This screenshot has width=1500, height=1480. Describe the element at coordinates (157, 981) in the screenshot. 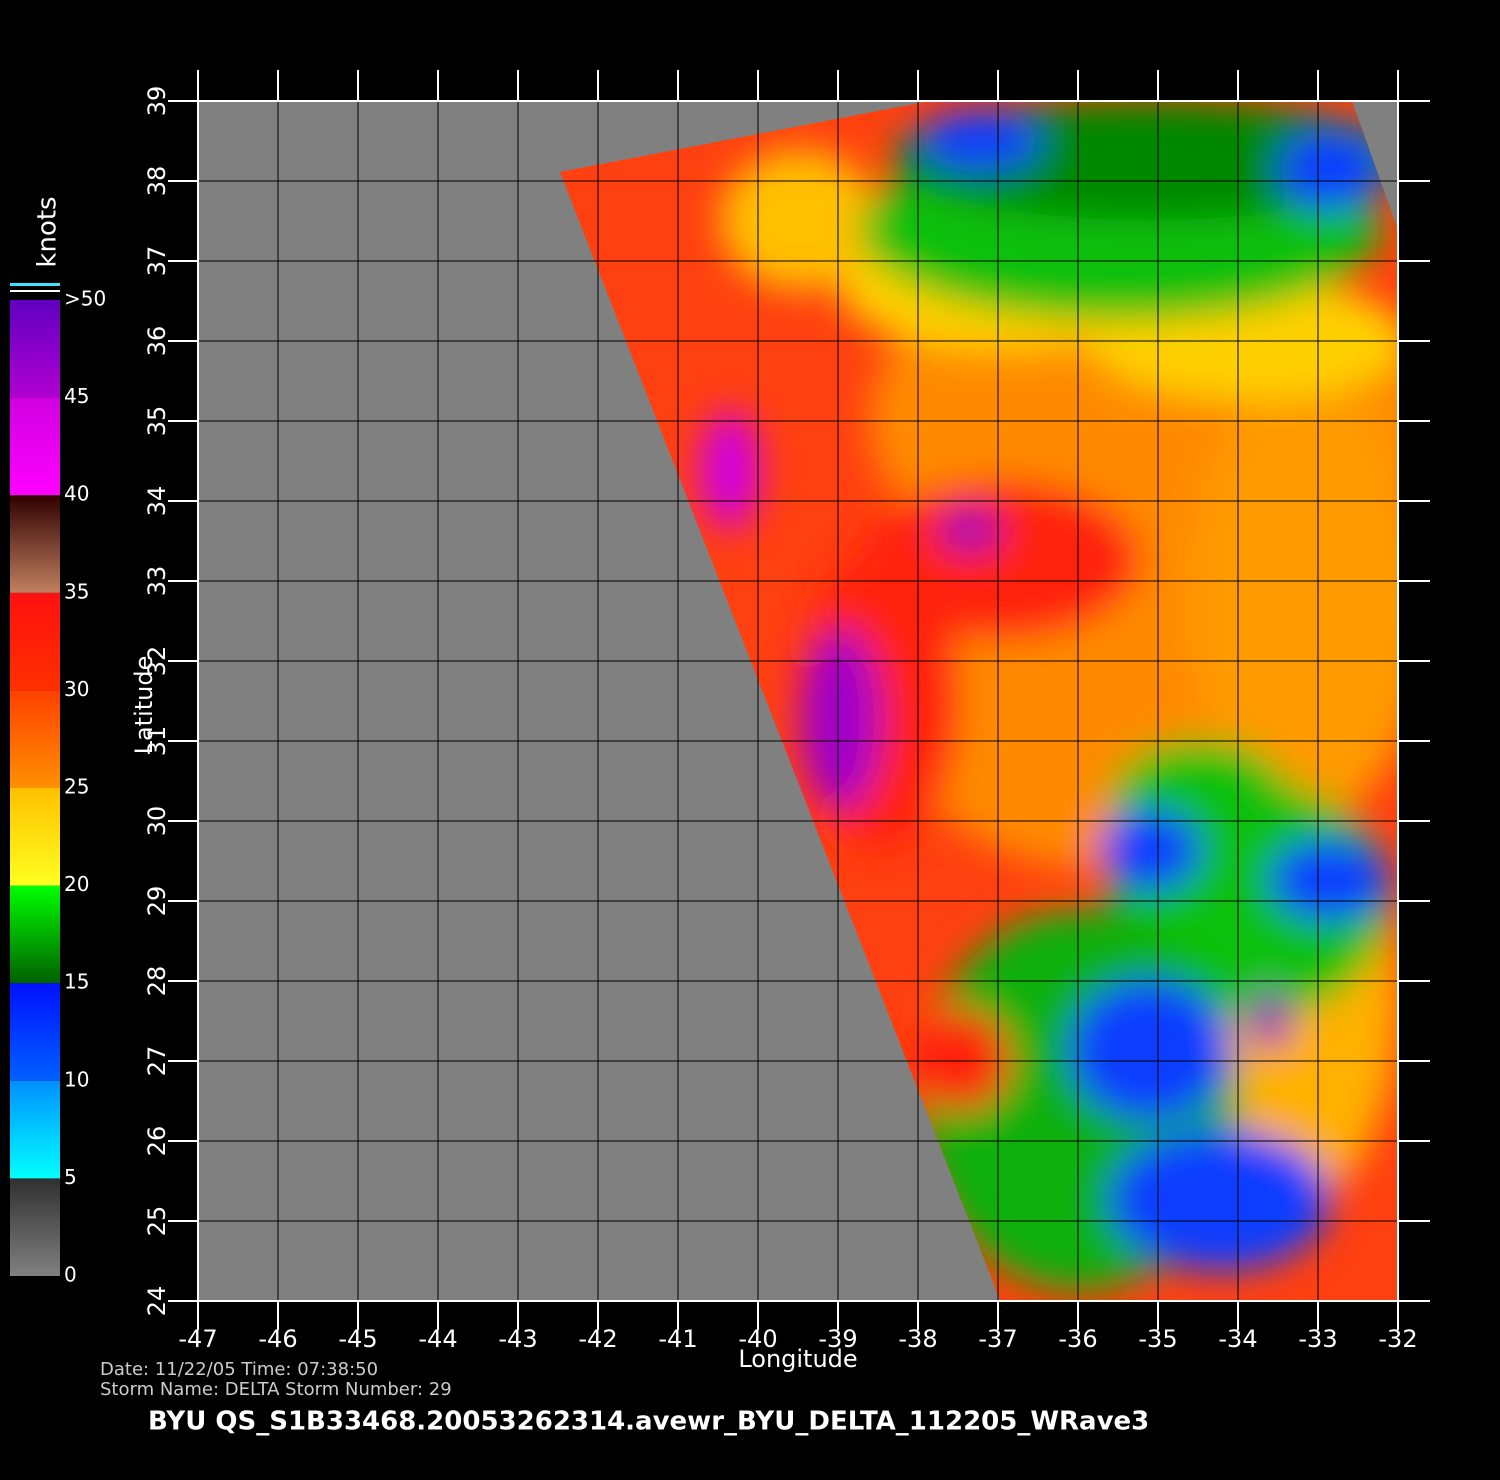

I see `y-tick-label: 28` at that location.